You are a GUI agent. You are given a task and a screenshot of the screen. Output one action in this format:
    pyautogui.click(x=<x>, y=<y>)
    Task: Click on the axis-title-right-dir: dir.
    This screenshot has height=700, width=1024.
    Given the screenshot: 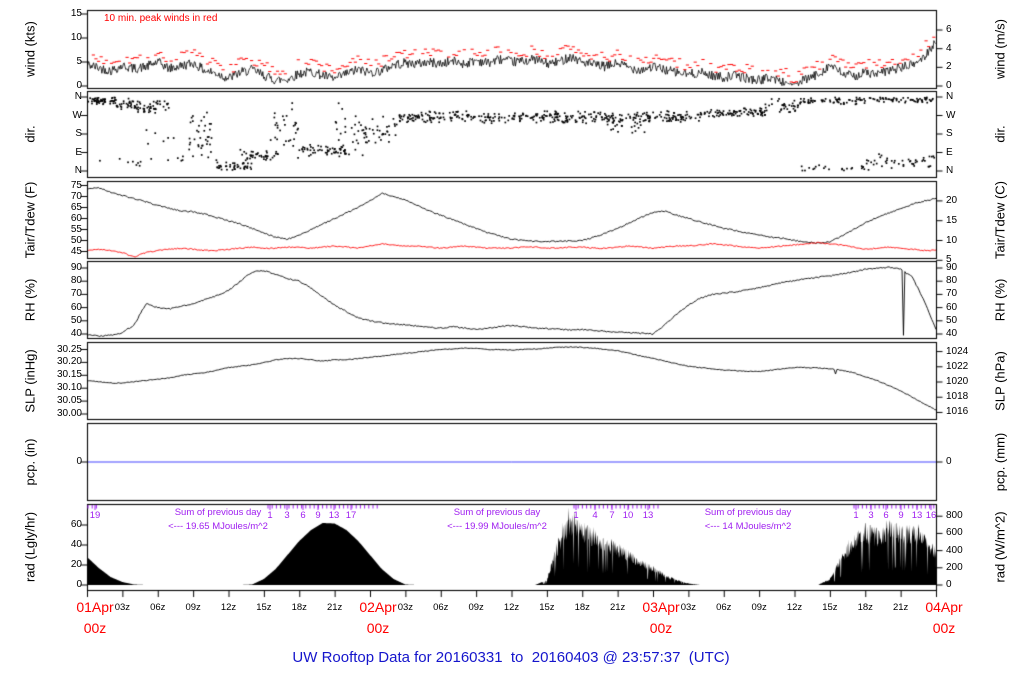 What is the action you would take?
    pyautogui.click(x=1000, y=134)
    